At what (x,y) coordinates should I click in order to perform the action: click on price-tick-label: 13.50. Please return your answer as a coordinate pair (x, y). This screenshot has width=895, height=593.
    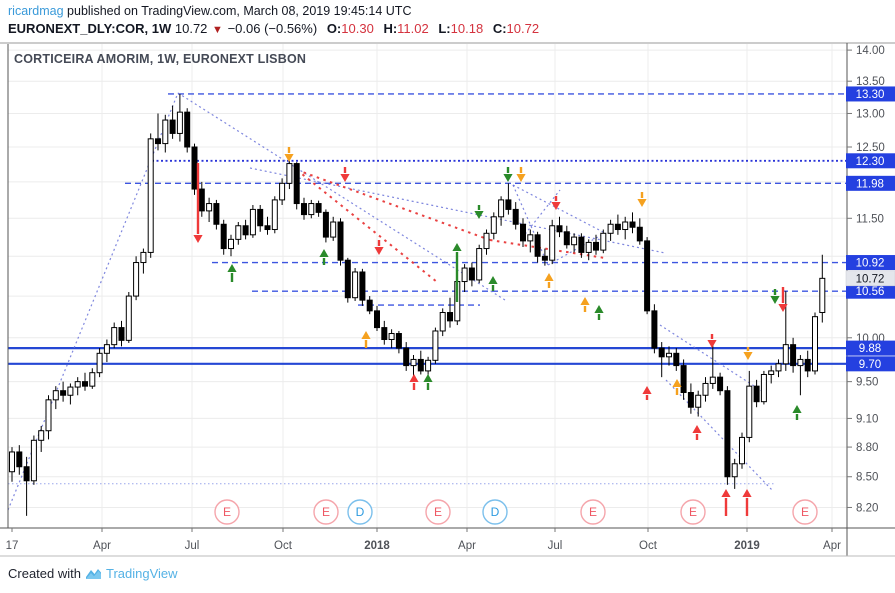
    Looking at the image, I should click on (870, 82).